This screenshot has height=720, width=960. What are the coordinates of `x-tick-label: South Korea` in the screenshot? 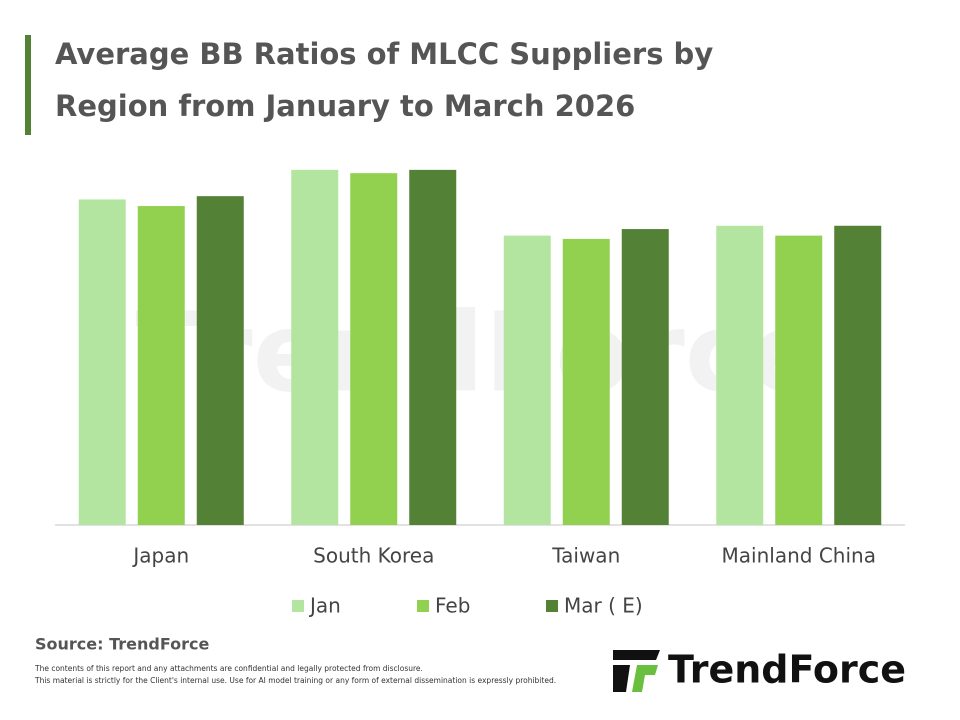 It's located at (373, 556).